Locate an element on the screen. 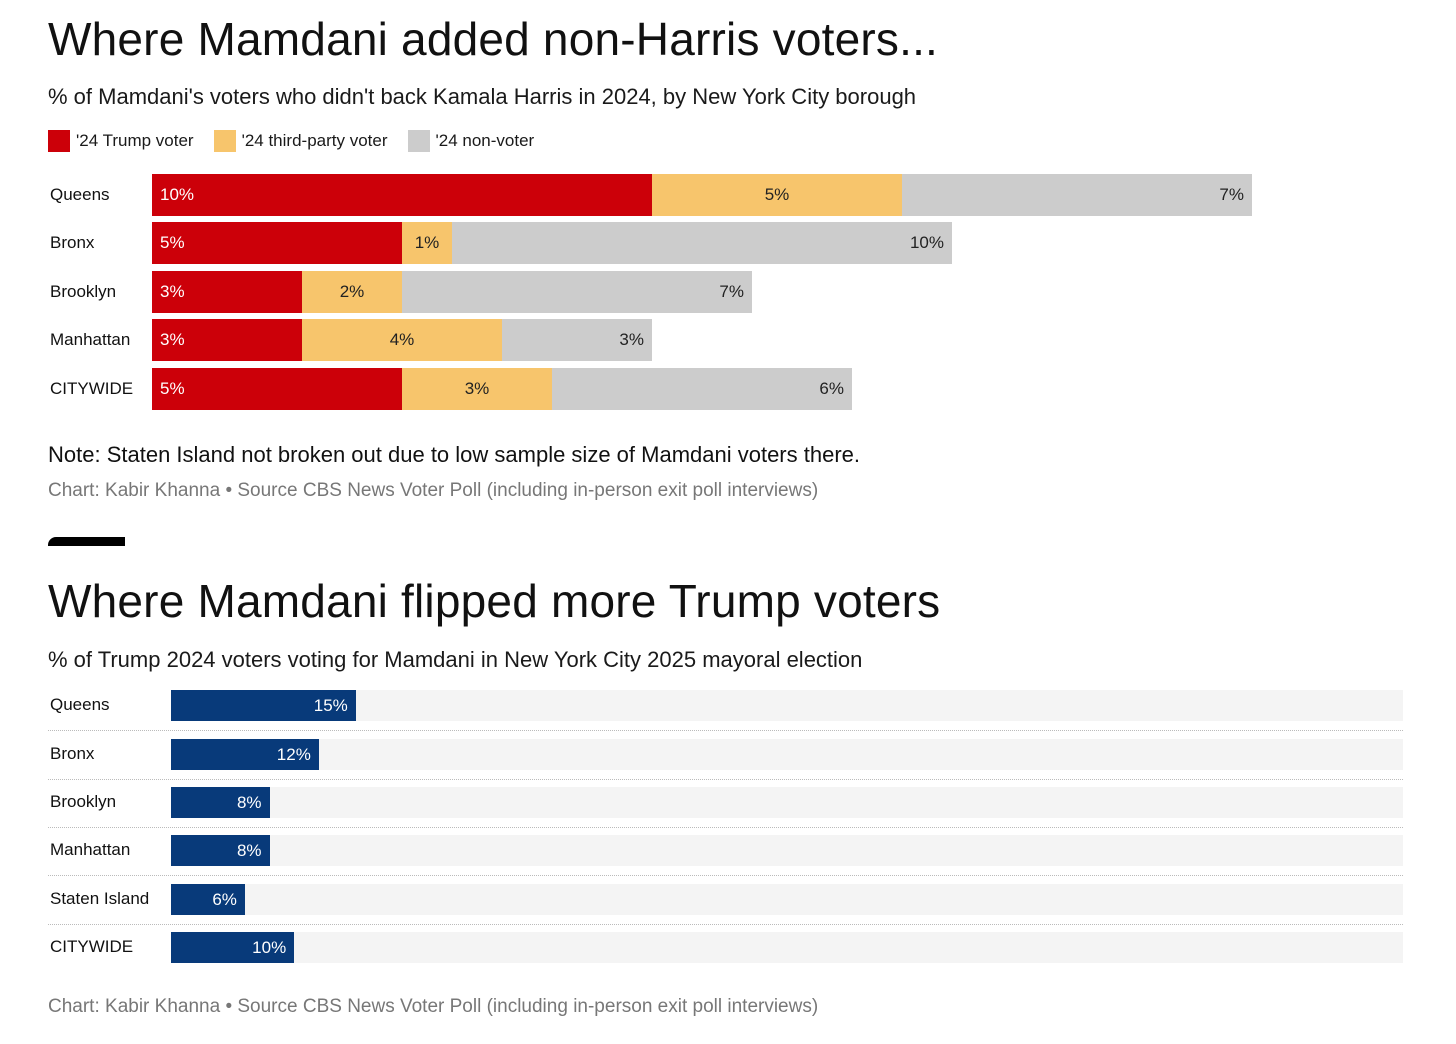 The width and height of the screenshot is (1456, 1044). legend-label: '24 Trump voter is located at coordinates (135, 140).